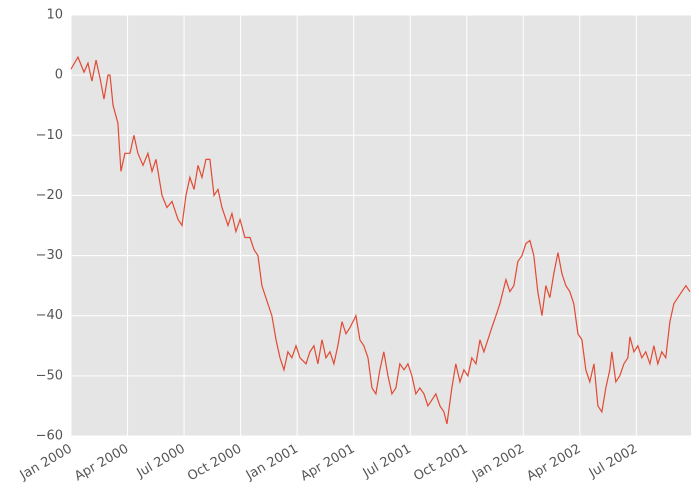 The image size is (699, 501). I want to click on y-tick-label: −50, so click(49, 375).